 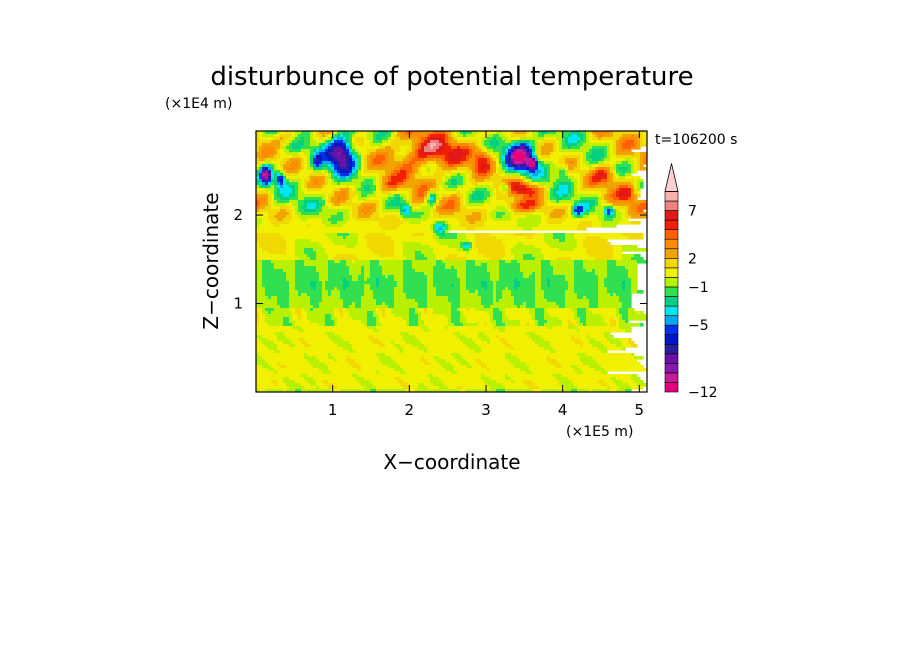 What do you see at coordinates (692, 259) in the screenshot?
I see `colorbar-tick-label: 2` at bounding box center [692, 259].